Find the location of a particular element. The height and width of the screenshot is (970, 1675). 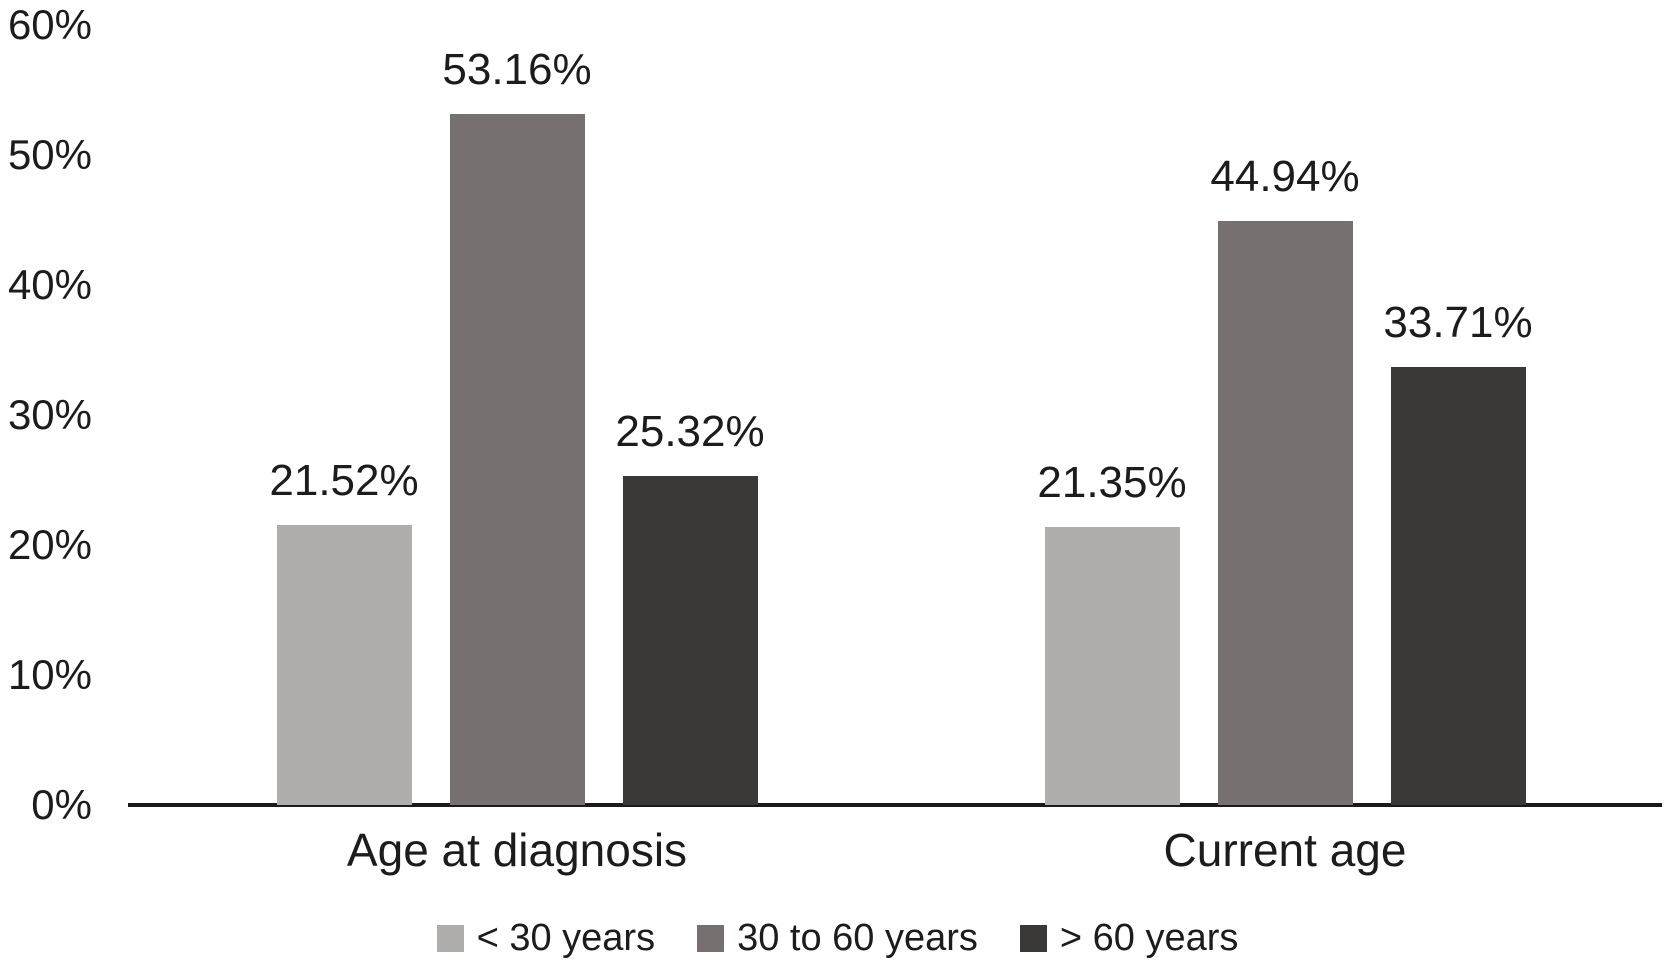

bar-value-label: 21.35% is located at coordinates (1112, 482).